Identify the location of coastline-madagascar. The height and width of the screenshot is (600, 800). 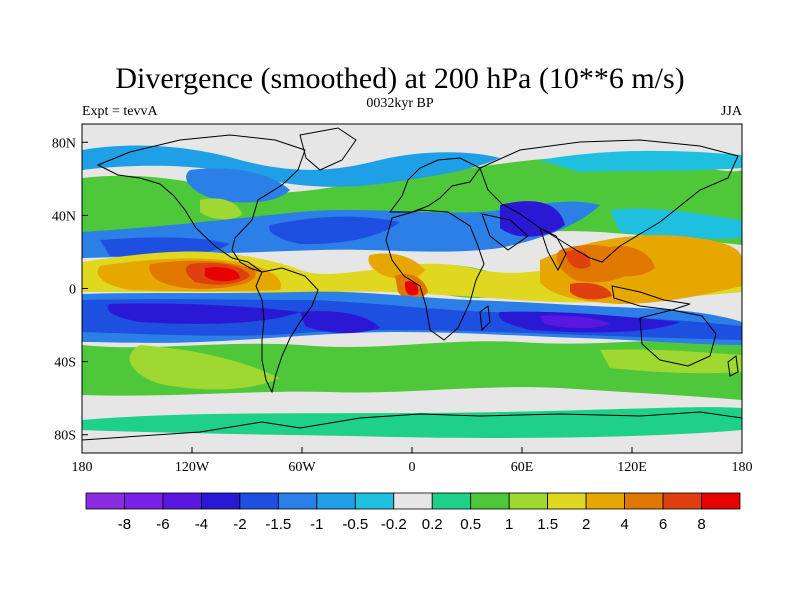
(485, 318).